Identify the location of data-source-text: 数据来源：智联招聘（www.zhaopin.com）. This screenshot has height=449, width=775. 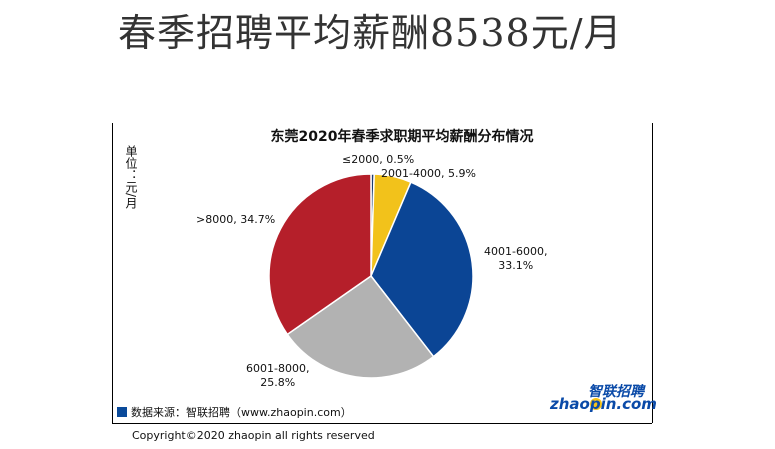
(241, 412).